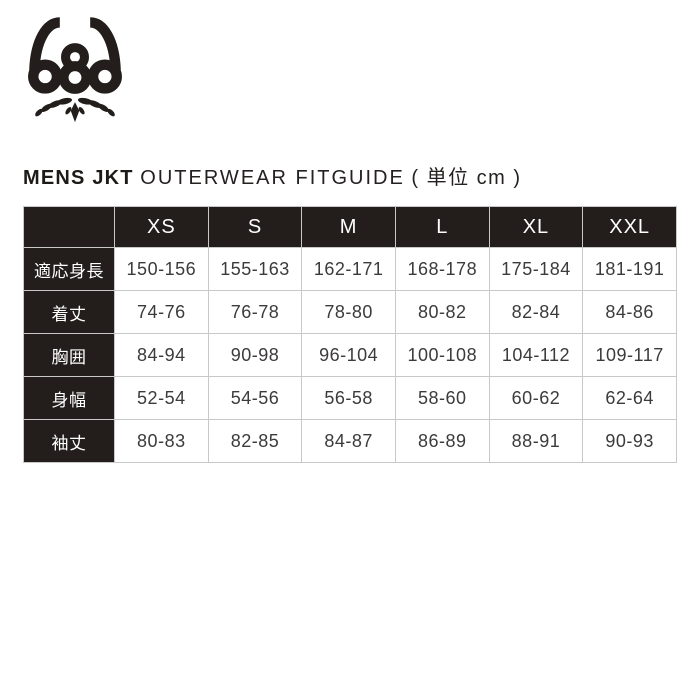 This screenshot has width=700, height=700. Describe the element at coordinates (629, 355) in the screenshot. I see `size-cell: 109-117` at that location.